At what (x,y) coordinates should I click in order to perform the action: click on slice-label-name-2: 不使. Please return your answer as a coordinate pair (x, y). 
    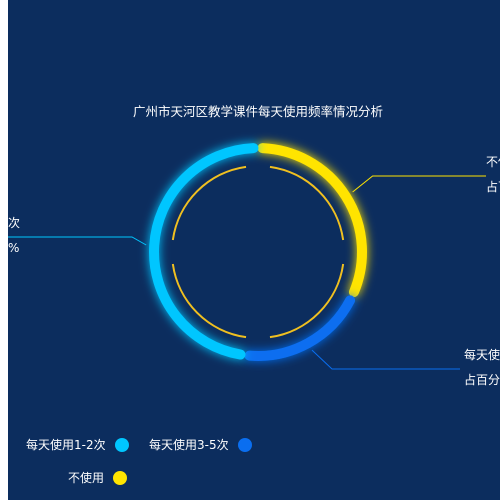
    Looking at the image, I should click on (493, 161).